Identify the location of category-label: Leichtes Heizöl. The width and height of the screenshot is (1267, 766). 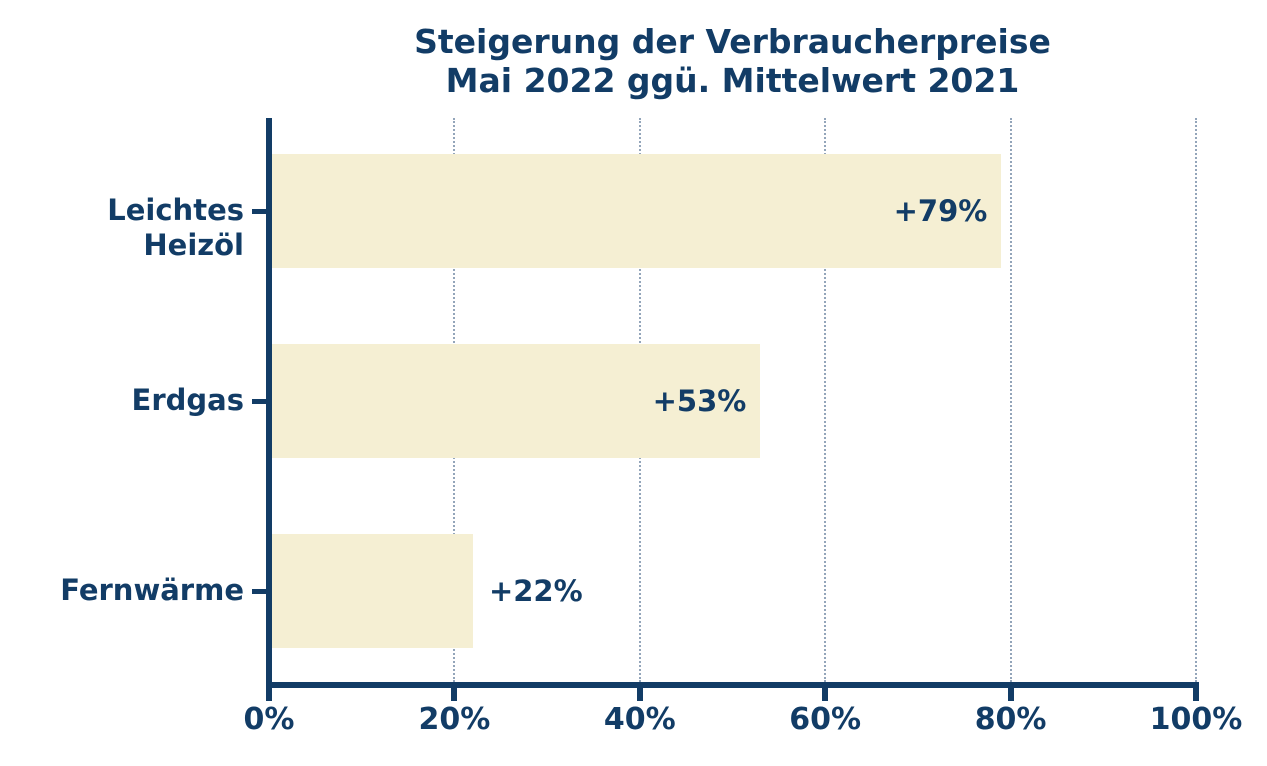
(175, 227).